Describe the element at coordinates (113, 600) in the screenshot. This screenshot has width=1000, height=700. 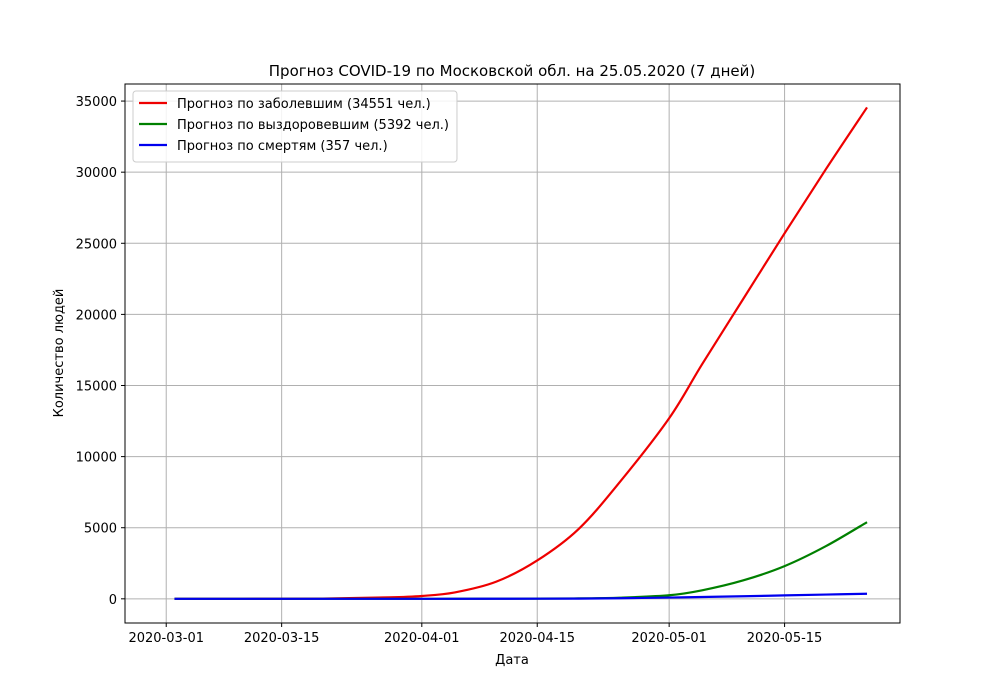
I see `y-tick-label: 0` at that location.